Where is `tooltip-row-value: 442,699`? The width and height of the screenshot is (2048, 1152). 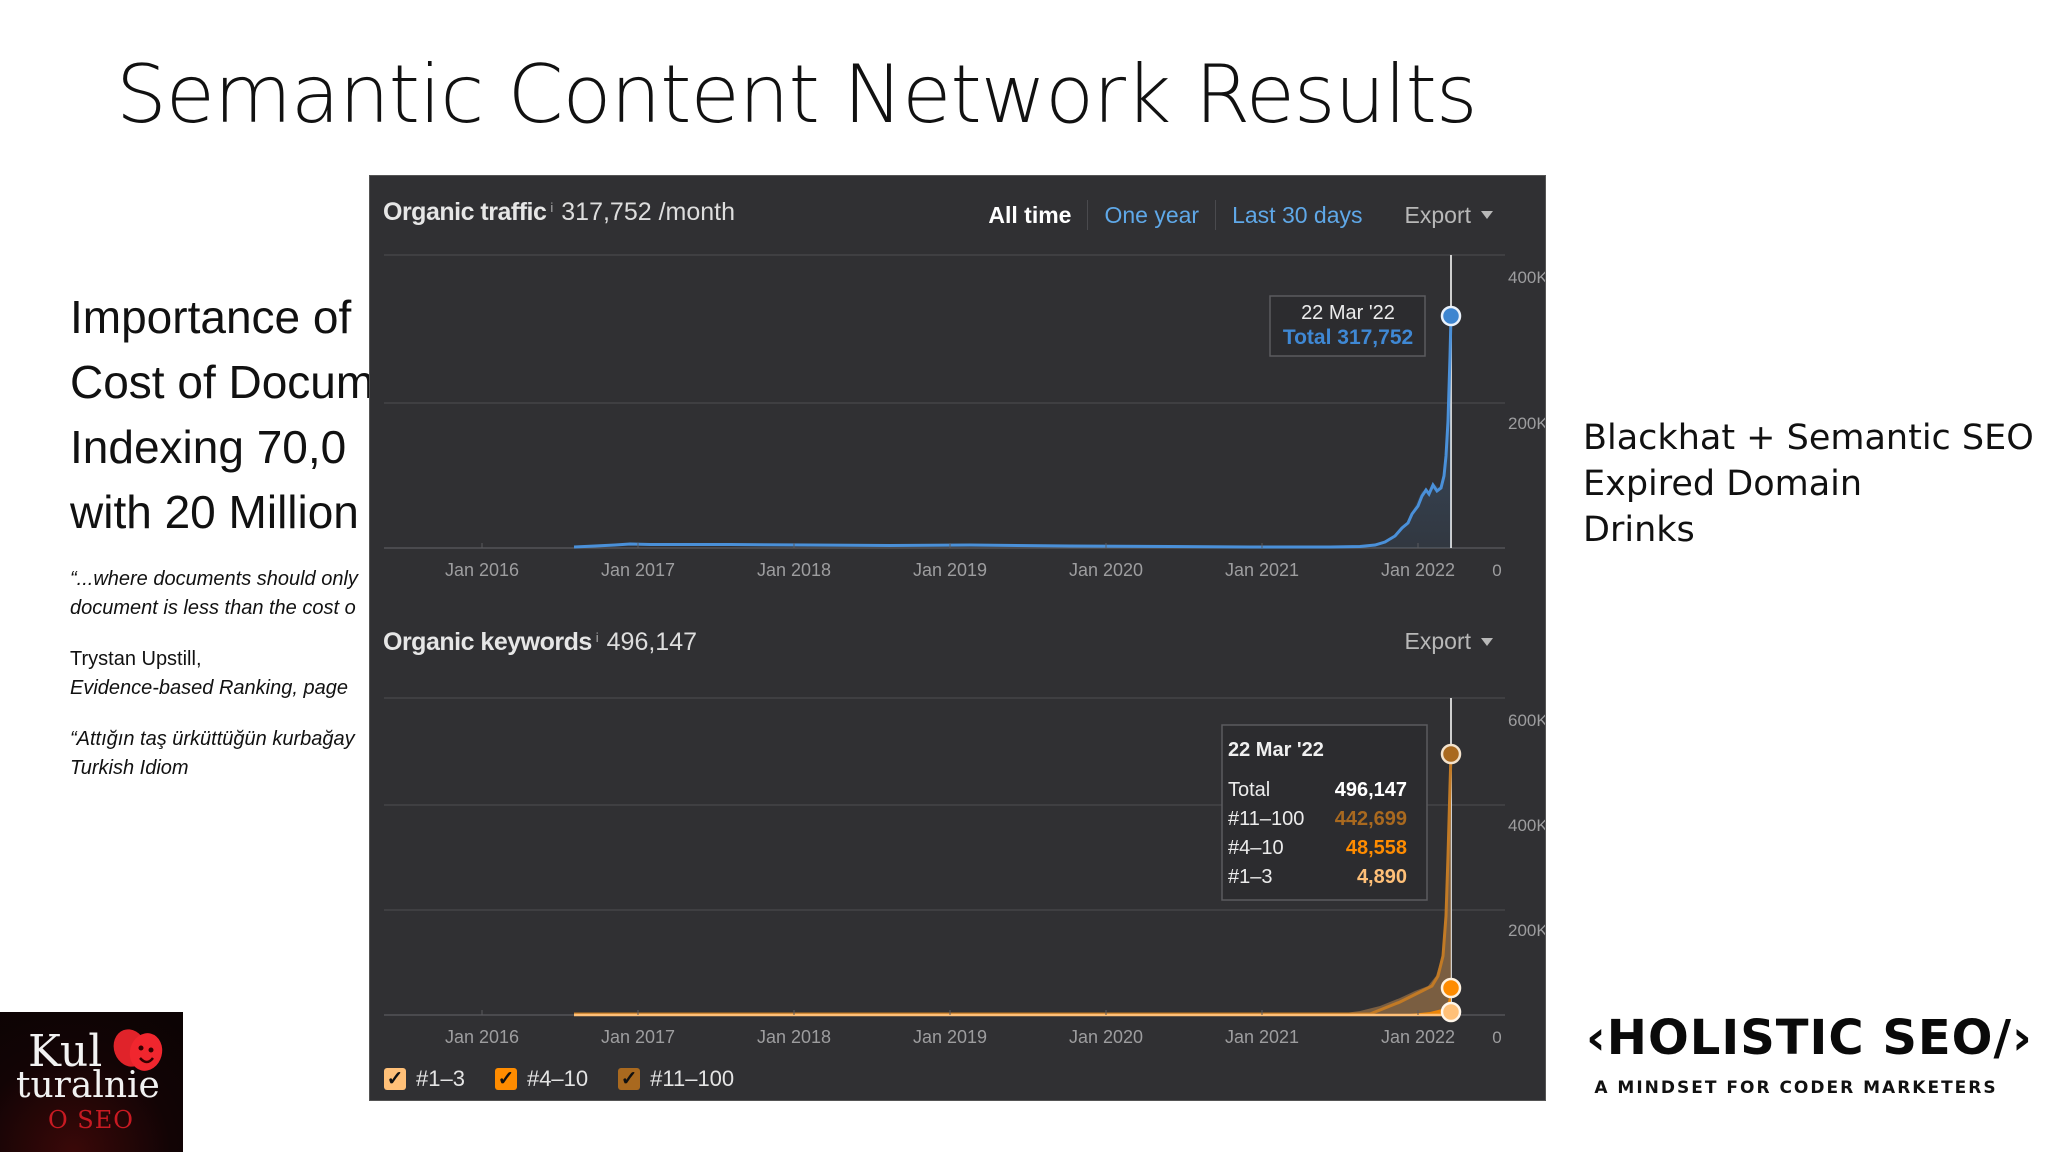
tooltip-row-value: 442,699 is located at coordinates (1371, 819).